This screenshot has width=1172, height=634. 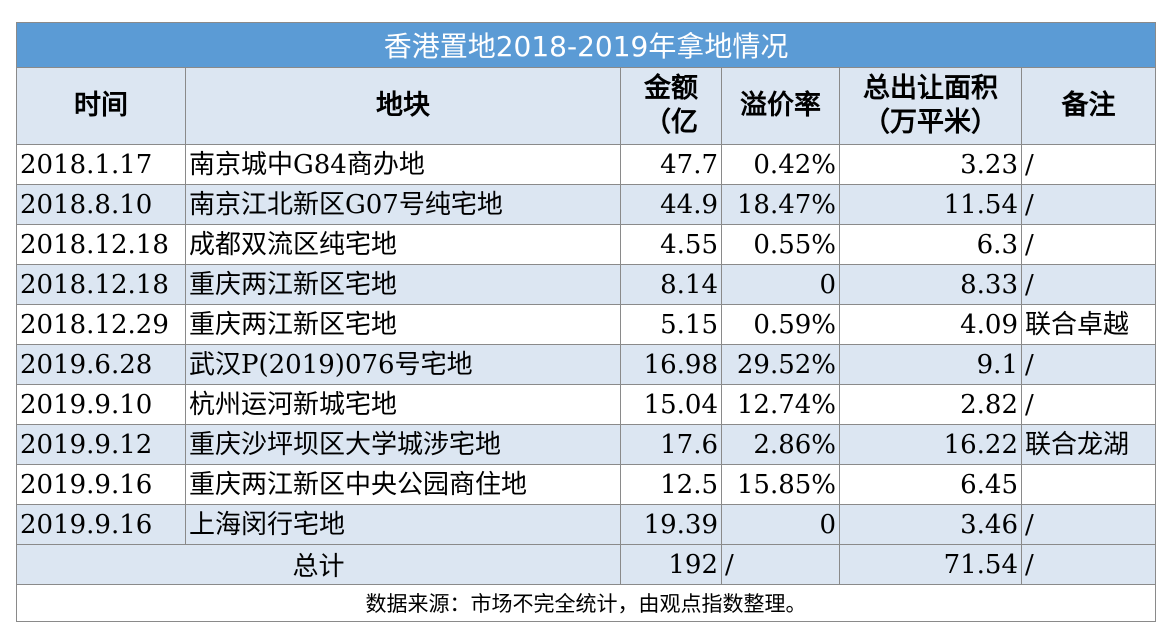 I want to click on cell-premium: 0.55%, so click(x=780, y=244).